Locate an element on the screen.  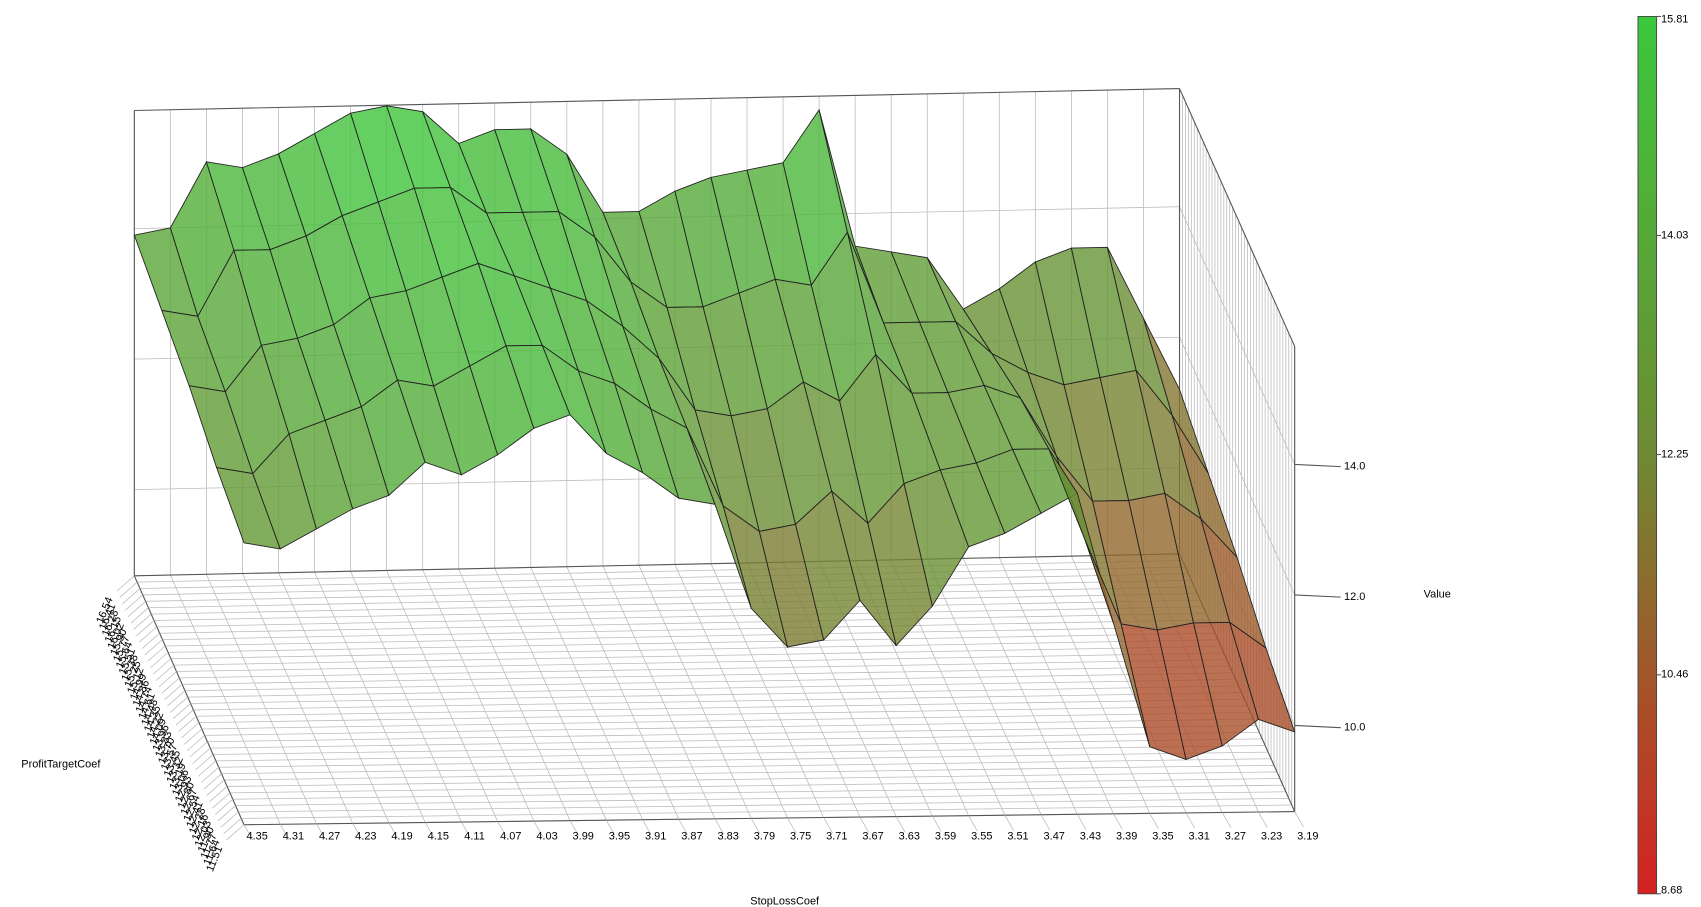
colorbar-tick-label: 10.46 is located at coordinates (1674, 675).